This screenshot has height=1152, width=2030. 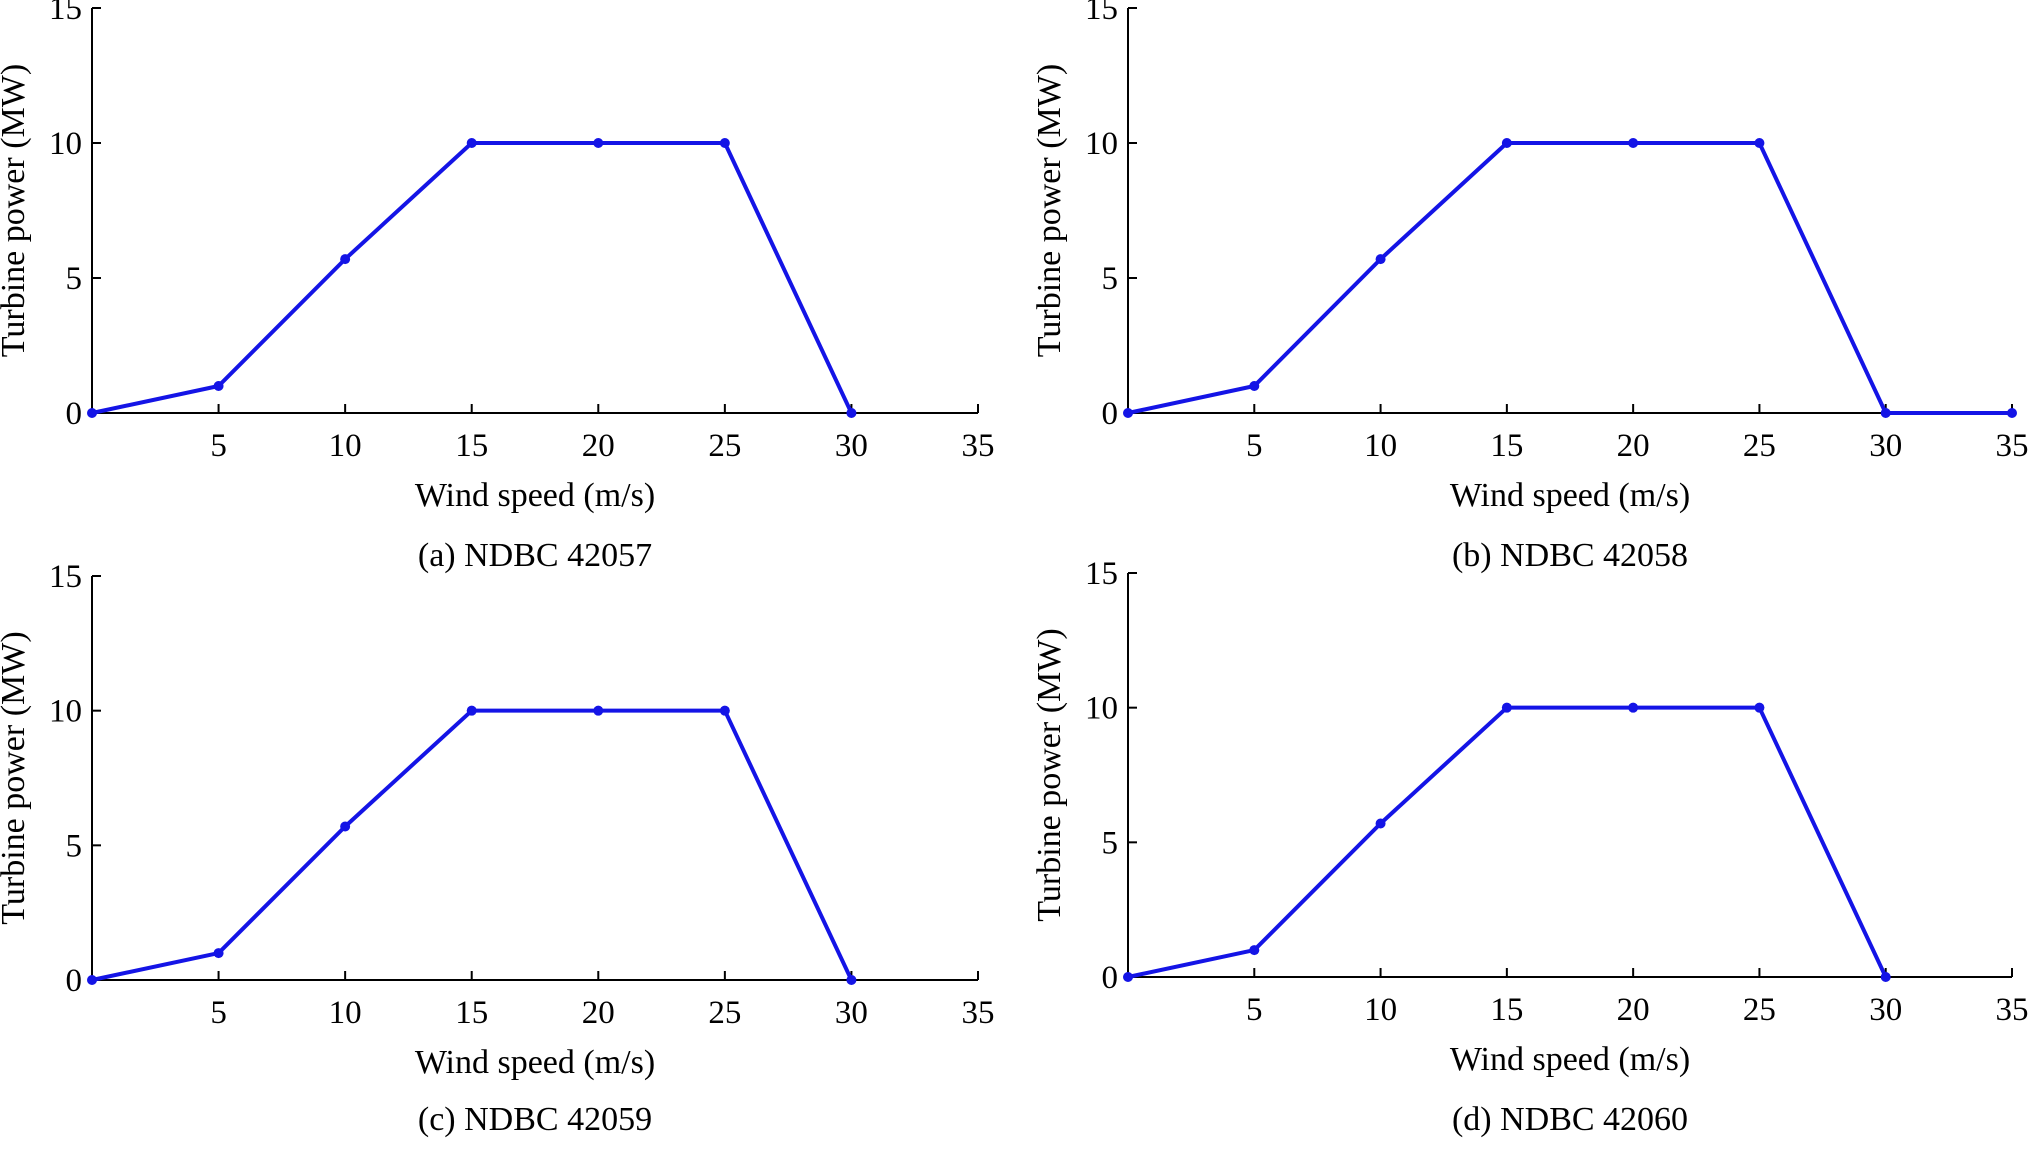 I want to click on panel-caption: (d) NDBC 42060, so click(x=1570, y=1119).